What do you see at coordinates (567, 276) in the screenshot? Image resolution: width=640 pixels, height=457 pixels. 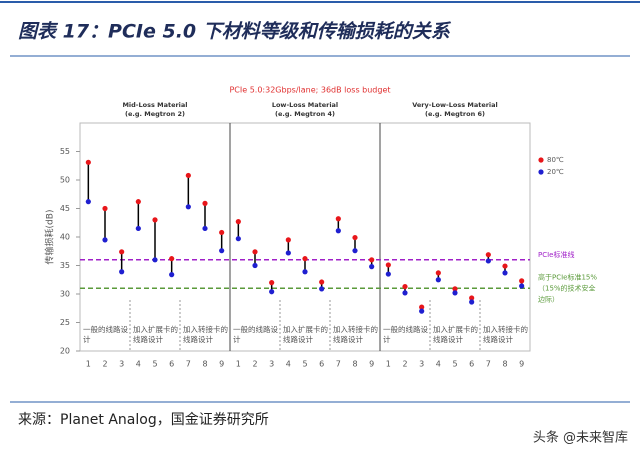 I see `reference-label: 高于PCIe标准15%` at bounding box center [567, 276].